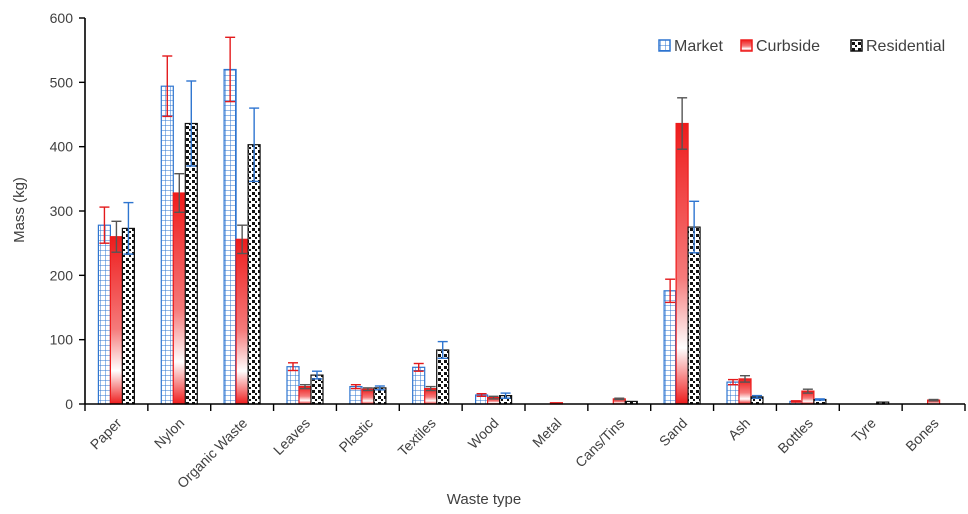 Image resolution: width=968 pixels, height=514 pixels. I want to click on bar-market-leaves, so click(293, 385).